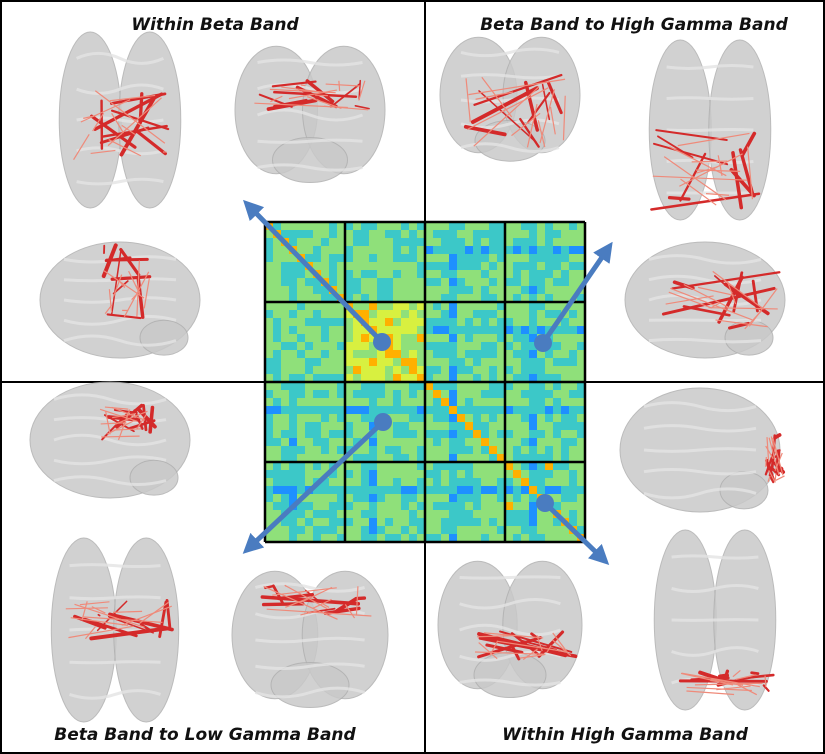 Image resolution: width=825 pixels, height=754 pixels. What do you see at coordinates (702, 450) in the screenshot?
I see `brain-view` at bounding box center [702, 450].